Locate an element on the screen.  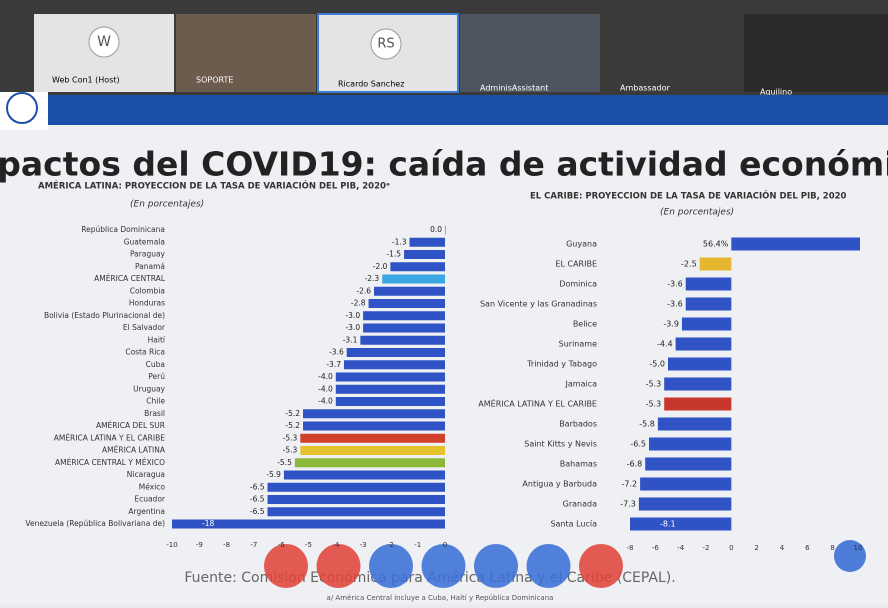
category-label: Costa Rica is located at coordinates (145, 352).